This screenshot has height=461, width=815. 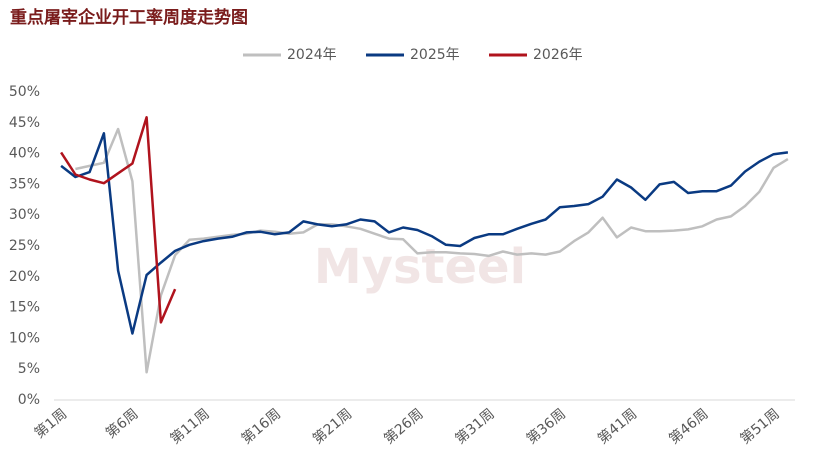 I want to click on x-tick-label: 第41周, so click(x=617, y=426).